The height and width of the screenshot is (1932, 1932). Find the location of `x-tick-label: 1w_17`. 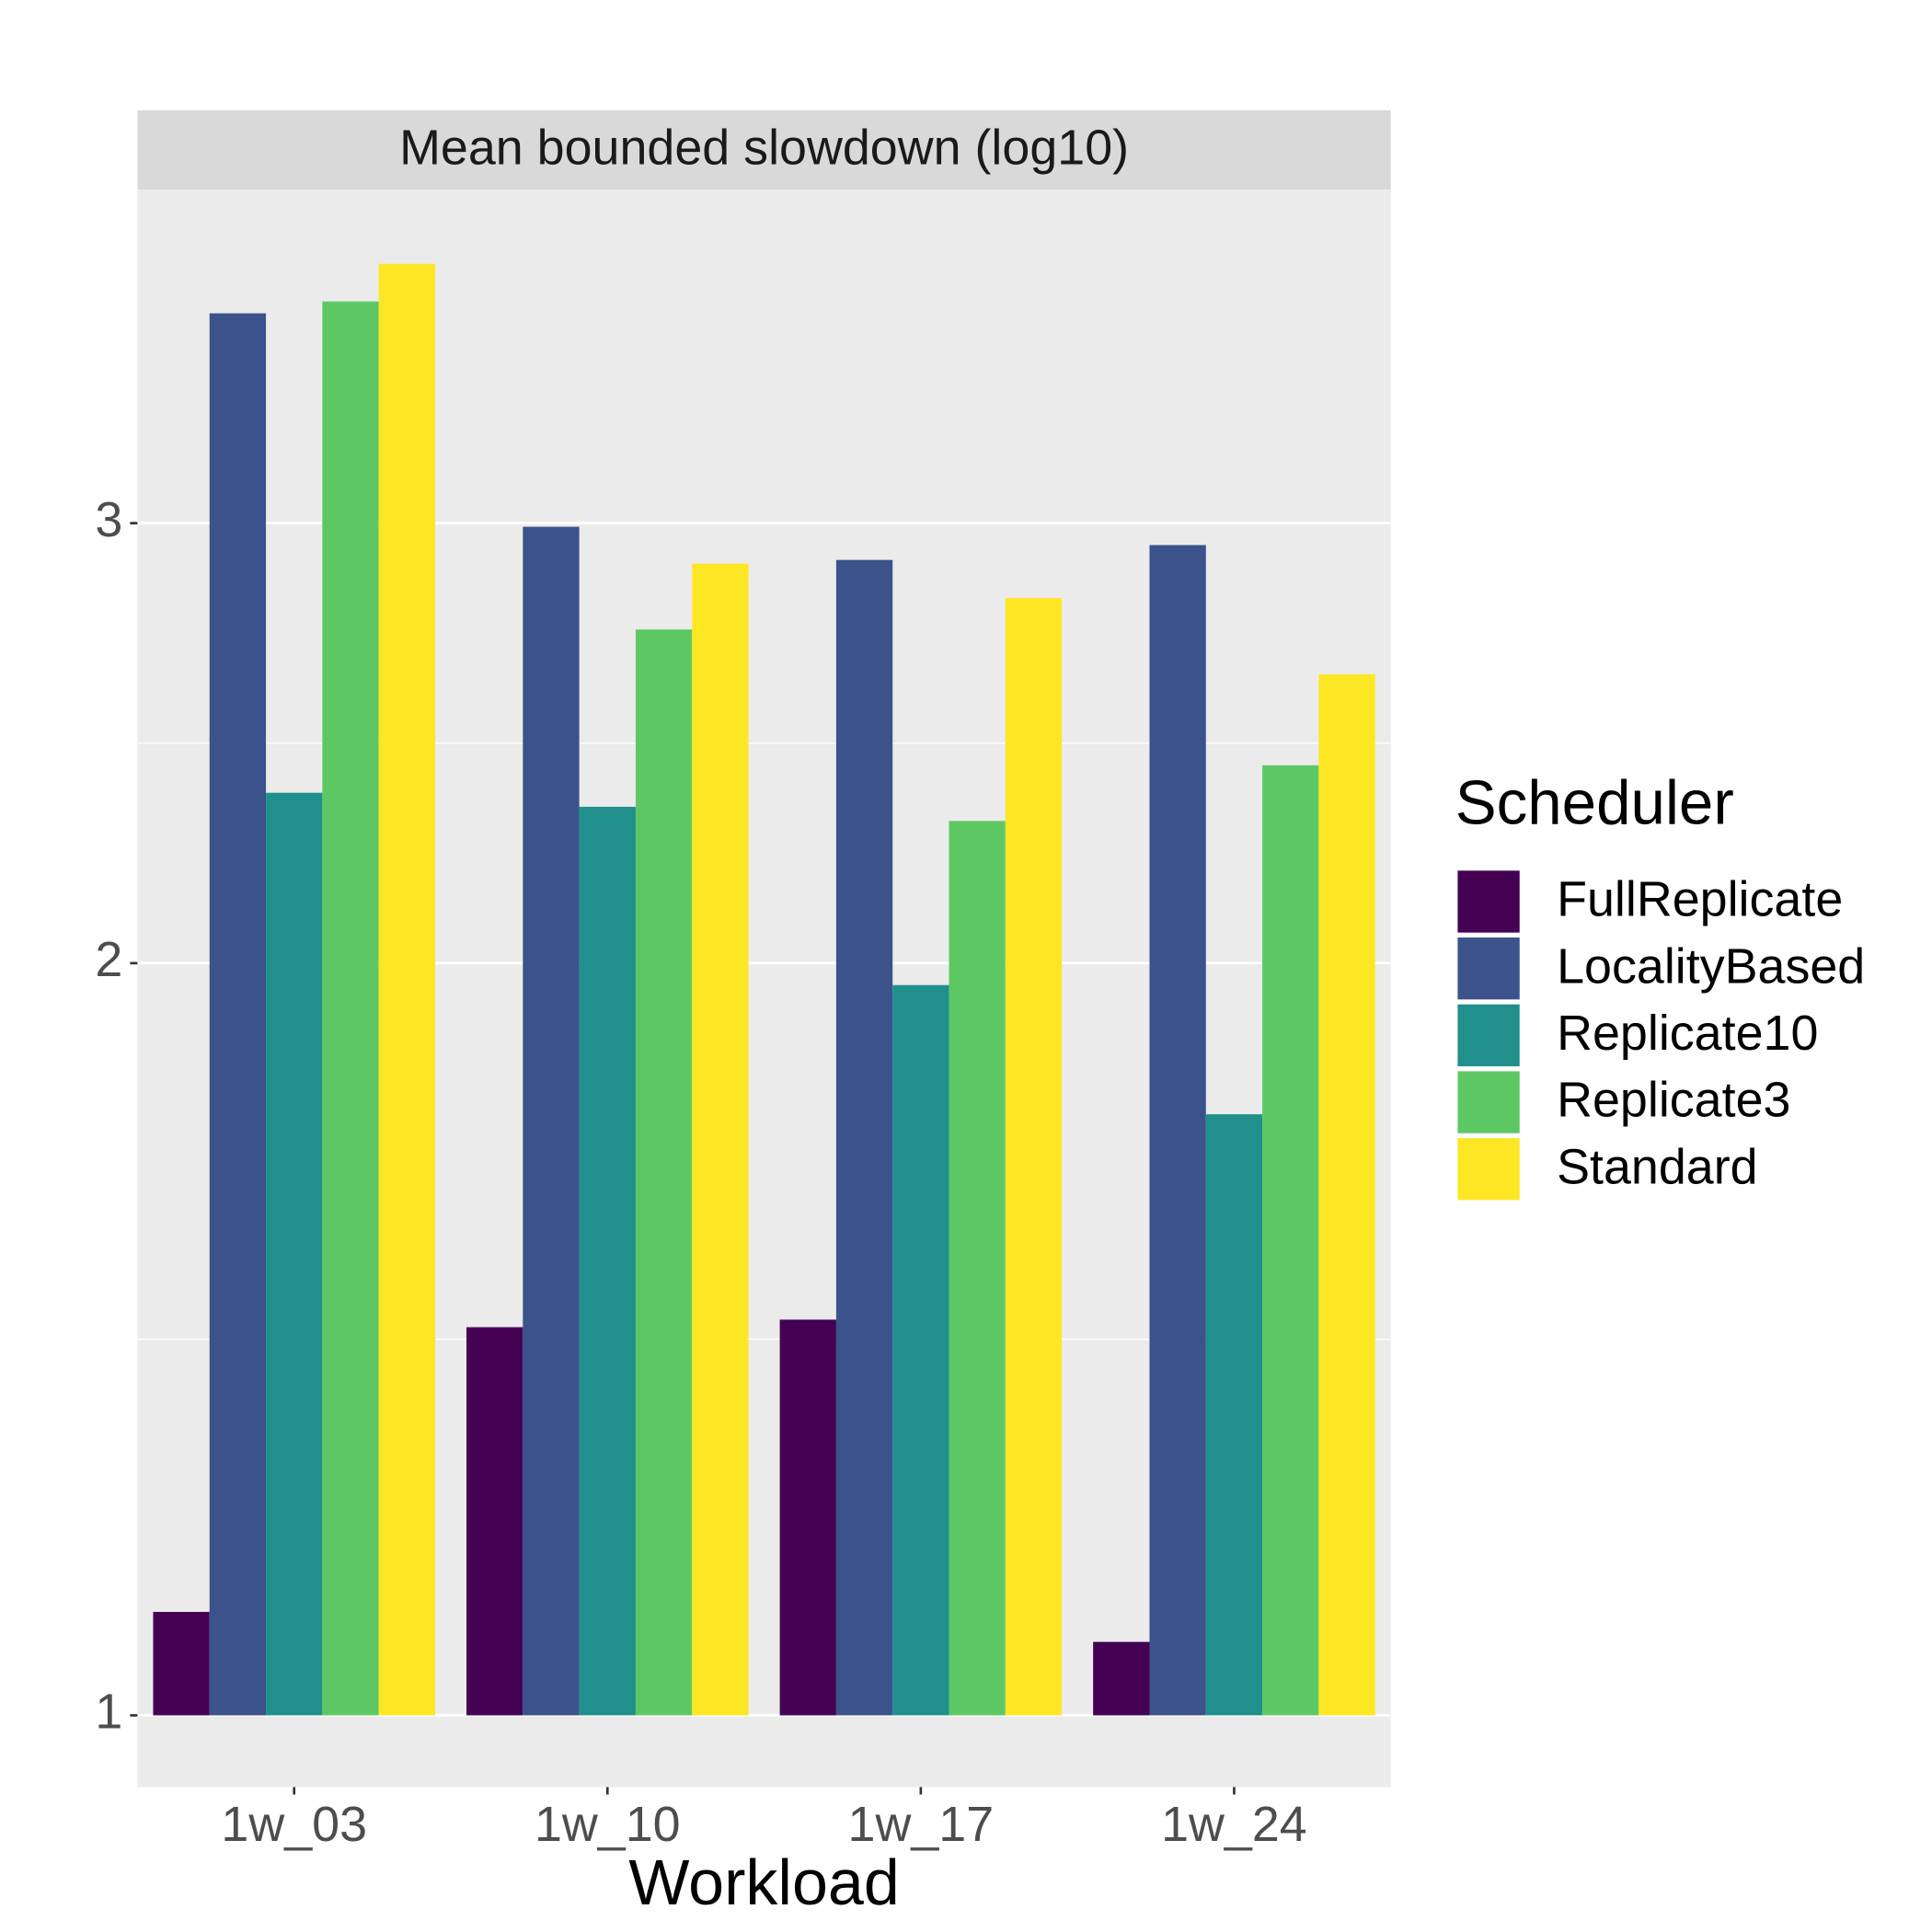

x-tick-label: 1w_17 is located at coordinates (921, 1824).